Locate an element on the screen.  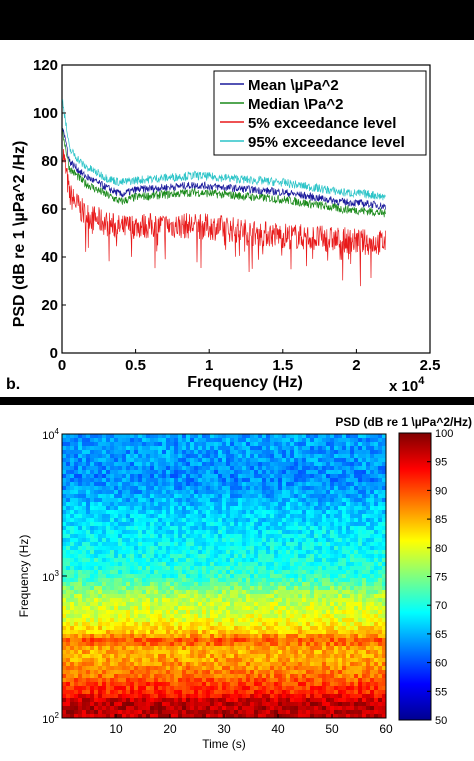
panel-label-b: b. is located at coordinates (13, 384).